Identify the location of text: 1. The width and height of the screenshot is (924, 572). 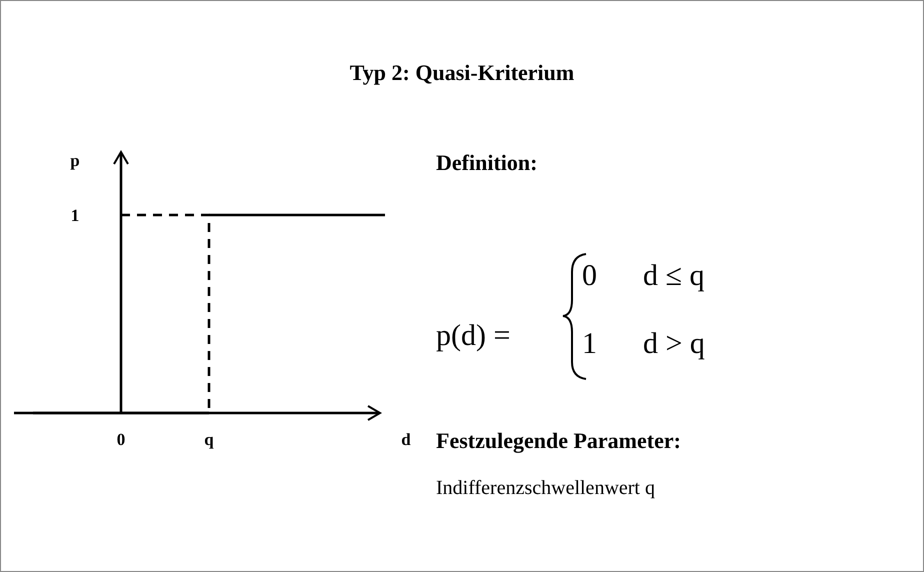
(589, 343).